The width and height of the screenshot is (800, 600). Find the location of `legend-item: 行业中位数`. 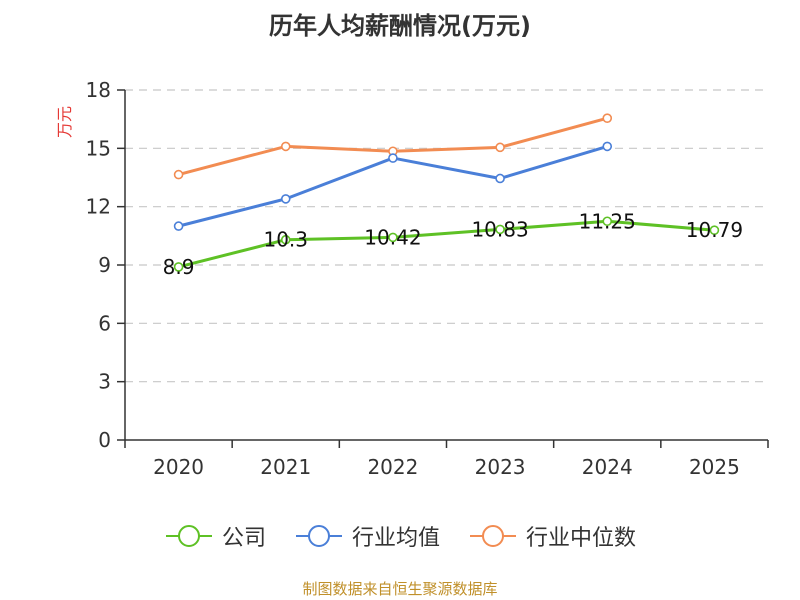

legend-item: 行业中位数 is located at coordinates (552, 536).